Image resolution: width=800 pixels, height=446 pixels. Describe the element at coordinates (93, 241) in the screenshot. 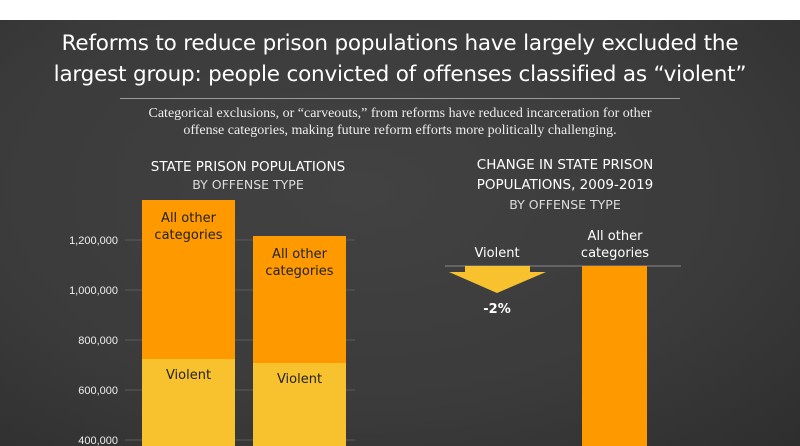

I see `y-tick-label: 1,200,000` at that location.